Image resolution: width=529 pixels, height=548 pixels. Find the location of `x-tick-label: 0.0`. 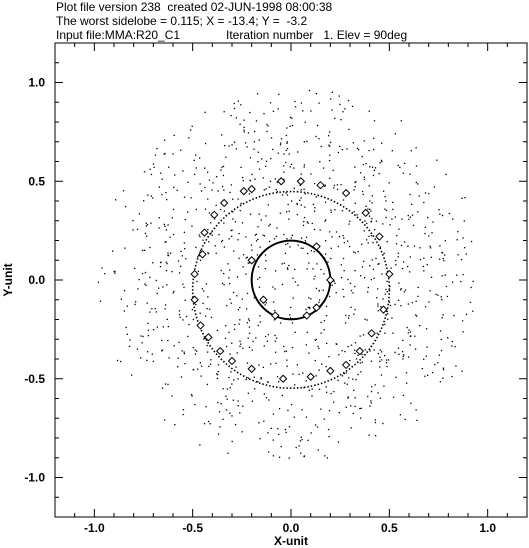

x-tick-label: 0.0 is located at coordinates (291, 528).